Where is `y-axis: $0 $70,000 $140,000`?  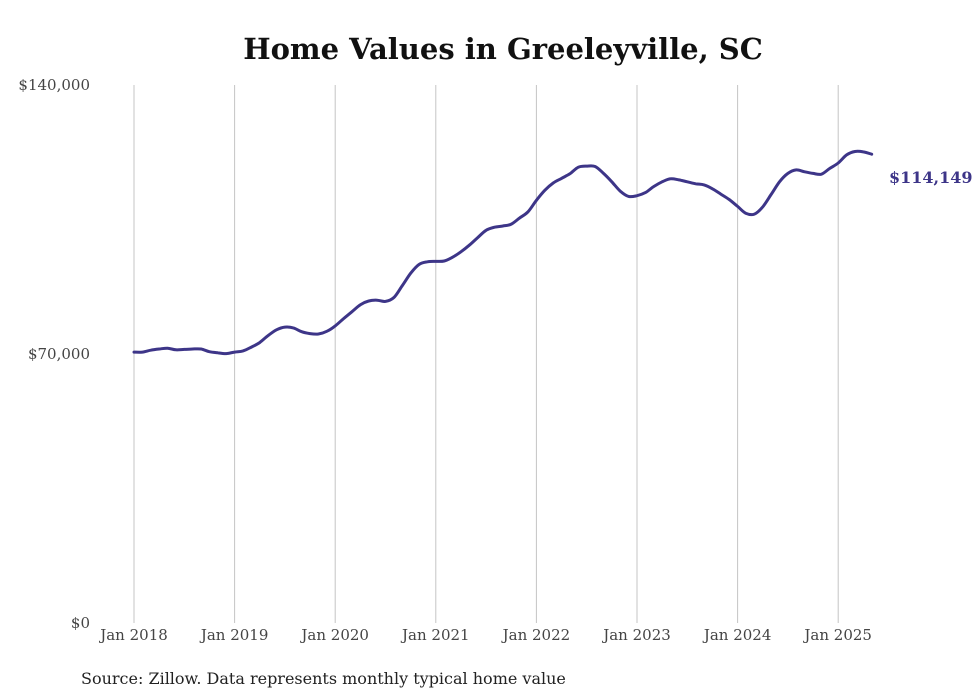
y-axis: $0 $70,000 $140,000 is located at coordinates (54, 354).